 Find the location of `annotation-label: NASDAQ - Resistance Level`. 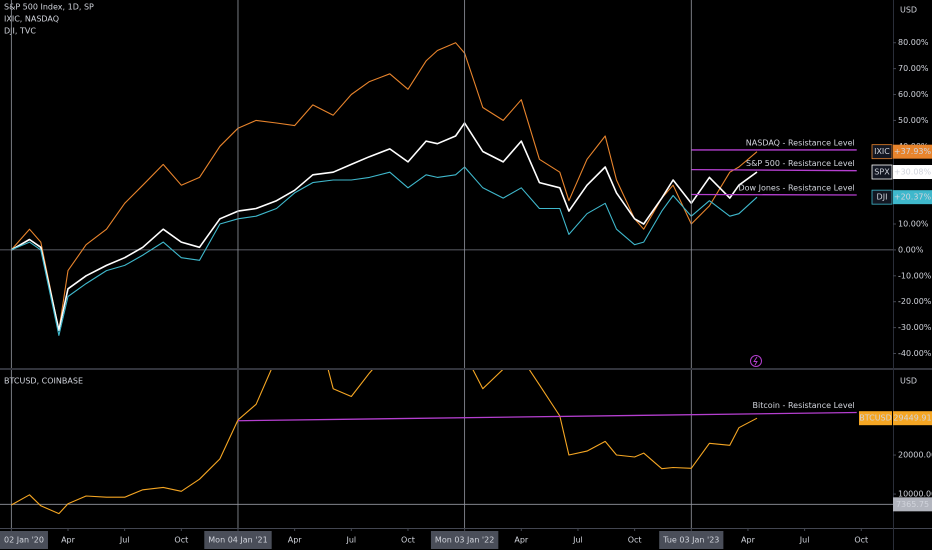

annotation-label: NASDAQ - Resistance Level is located at coordinates (800, 142).